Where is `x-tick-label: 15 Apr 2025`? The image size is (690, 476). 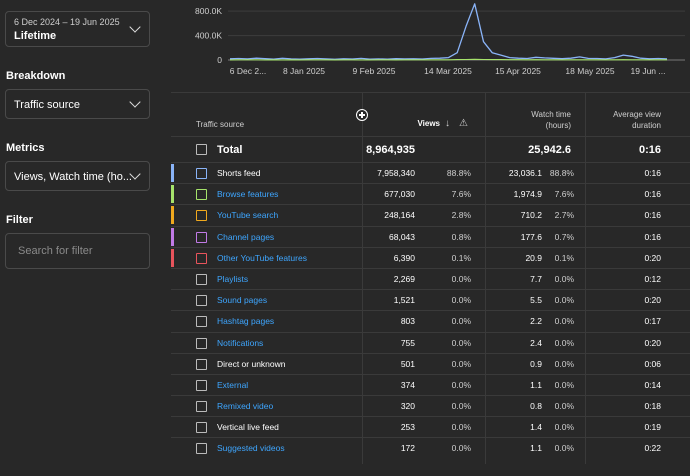
x-tick-label: 15 Apr 2025 is located at coordinates (518, 71).